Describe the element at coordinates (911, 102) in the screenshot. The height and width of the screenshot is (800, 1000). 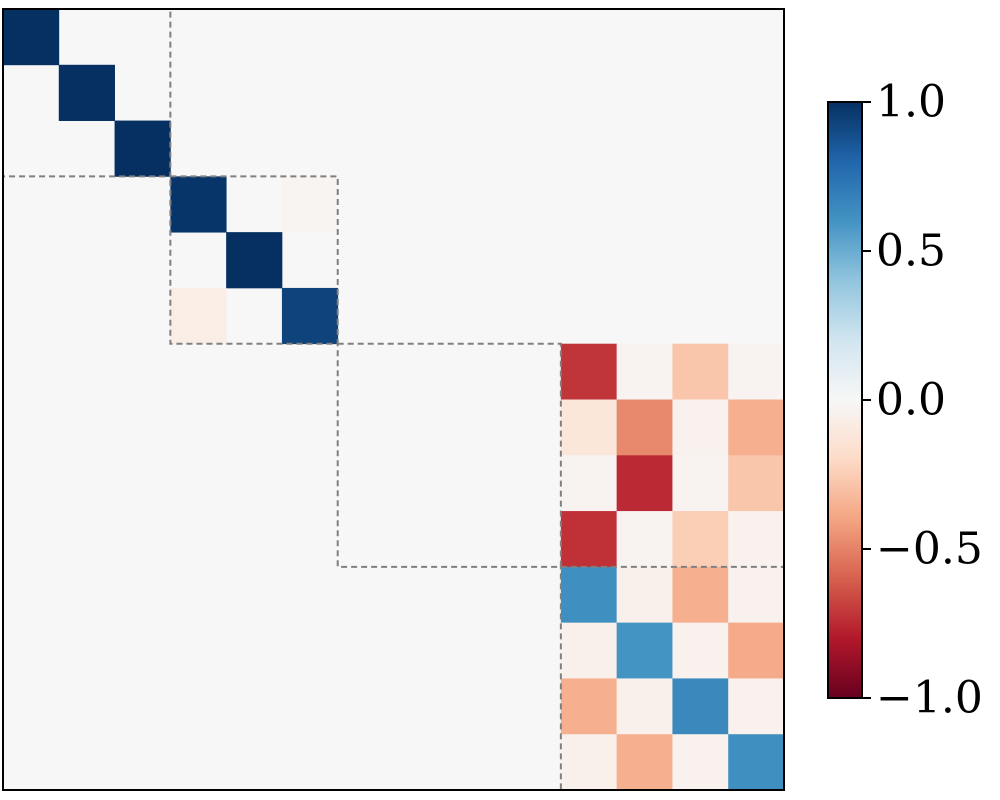
I see `colorbar-tick-label: 1.0` at that location.